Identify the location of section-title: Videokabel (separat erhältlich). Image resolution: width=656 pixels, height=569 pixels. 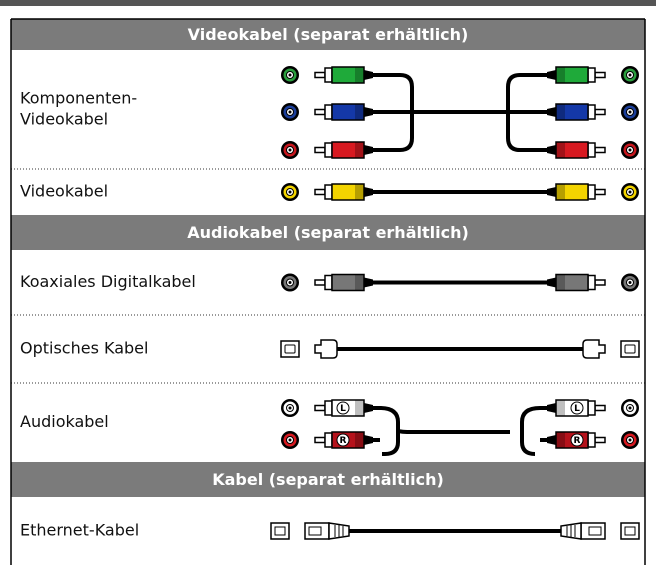
(328, 34).